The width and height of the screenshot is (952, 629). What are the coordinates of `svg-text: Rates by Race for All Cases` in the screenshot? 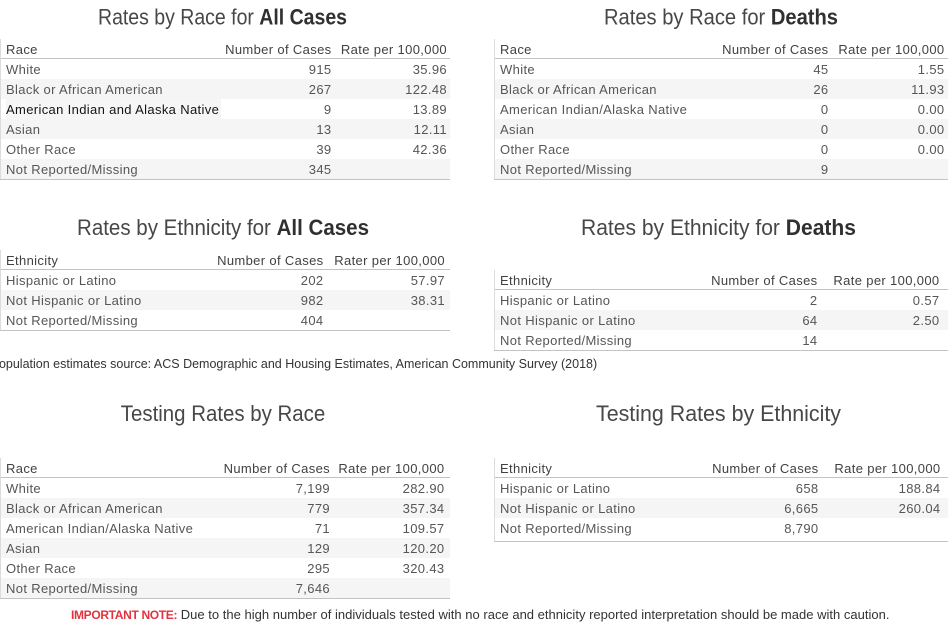 It's located at (222, 16).